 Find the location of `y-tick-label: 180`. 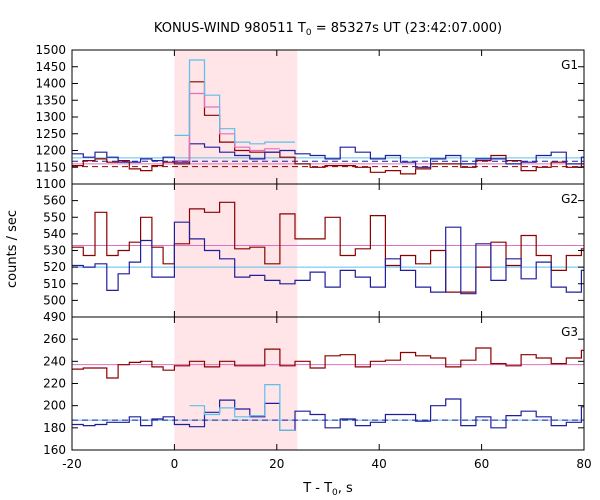

y-tick-label: 180 is located at coordinates (54, 428).